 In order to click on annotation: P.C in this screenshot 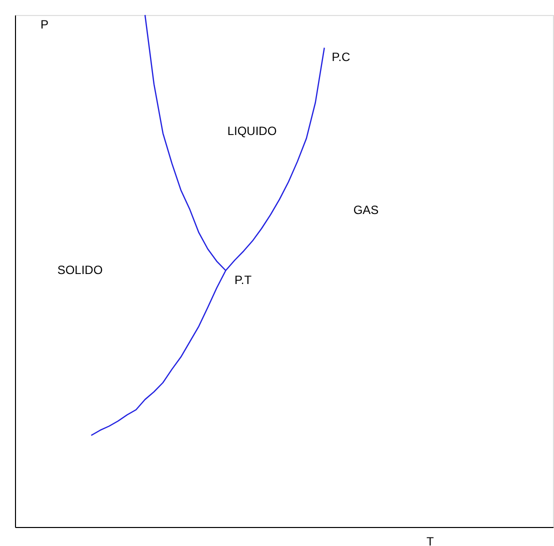, I will do `click(341, 57)`.